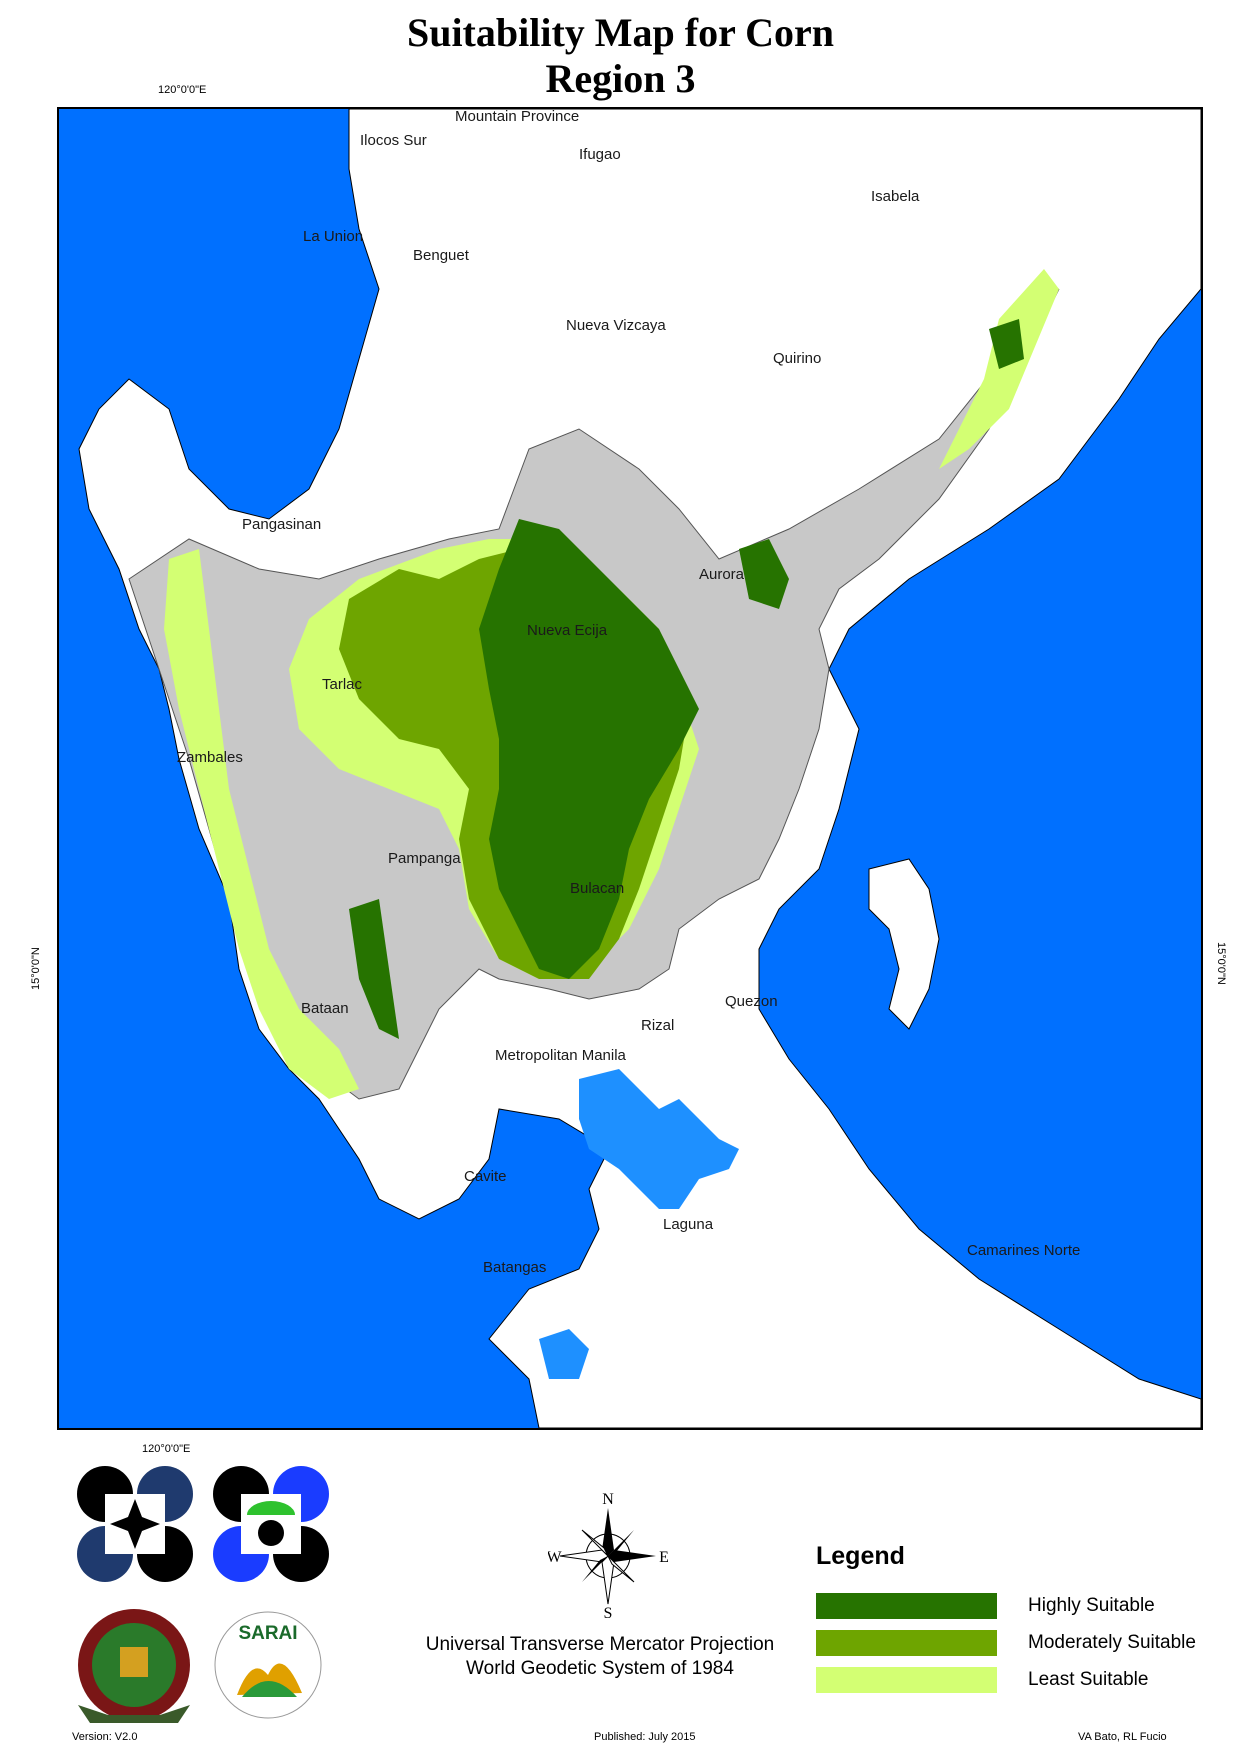  I want to click on compass-w: W, so click(555, 1557).